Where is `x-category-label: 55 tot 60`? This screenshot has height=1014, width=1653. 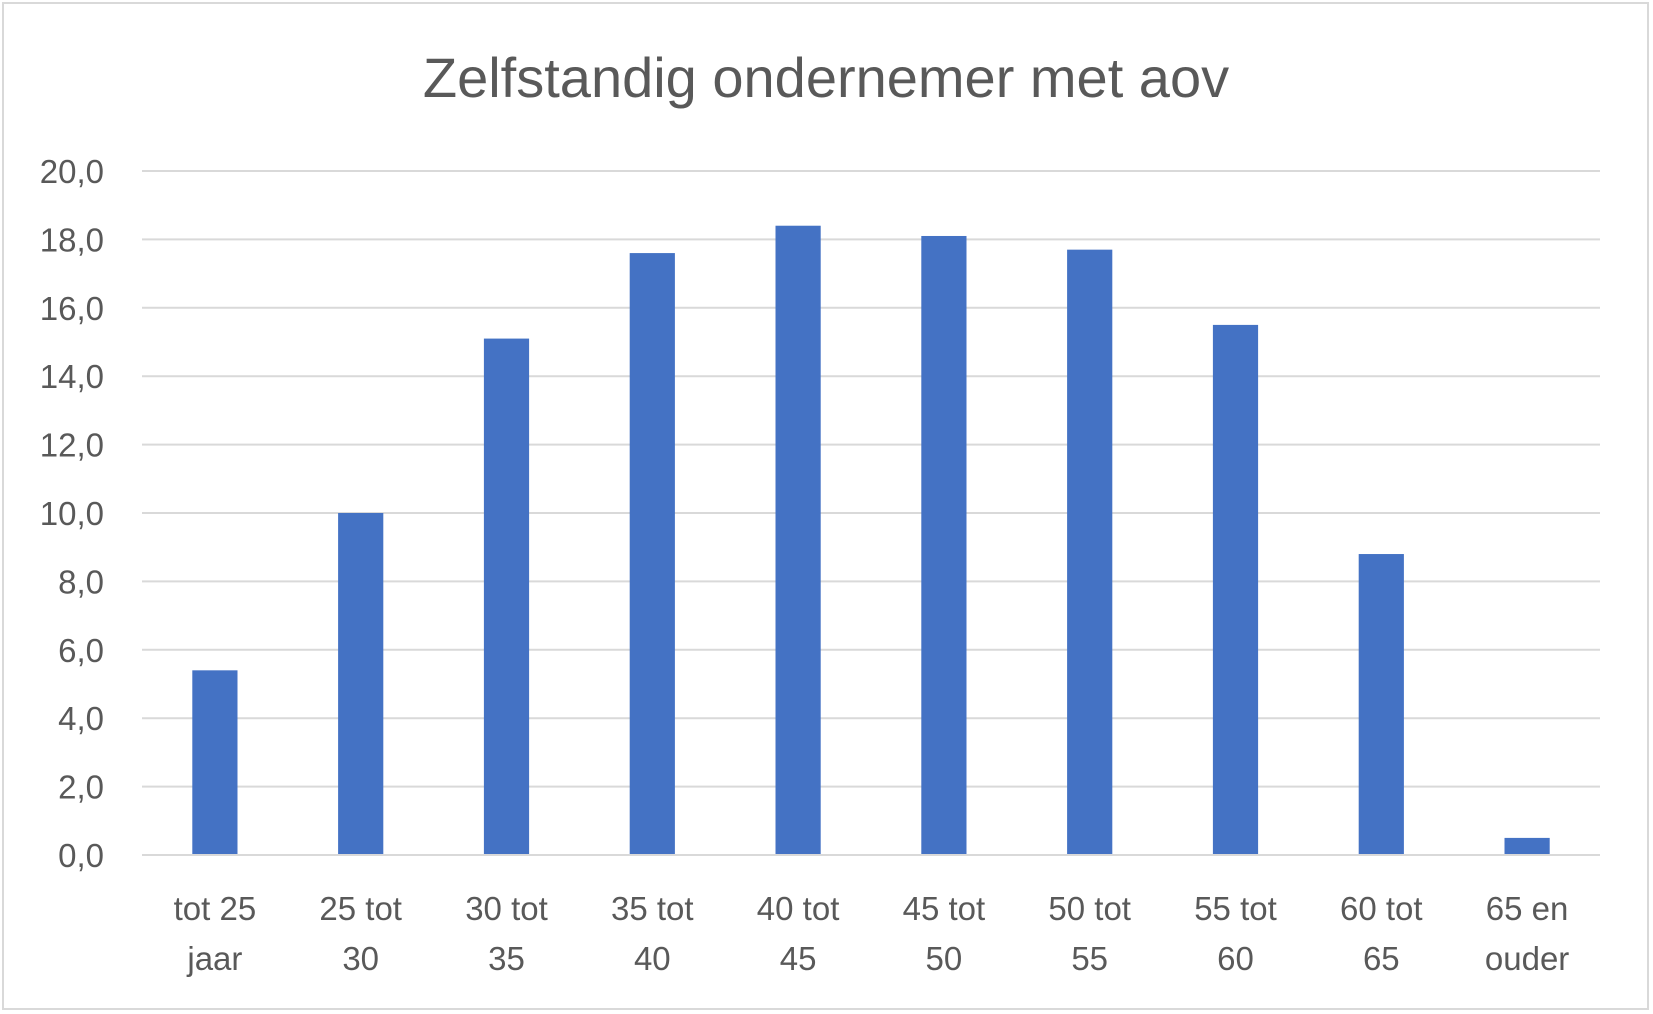
x-category-label: 55 tot 60 is located at coordinates (1235, 933).